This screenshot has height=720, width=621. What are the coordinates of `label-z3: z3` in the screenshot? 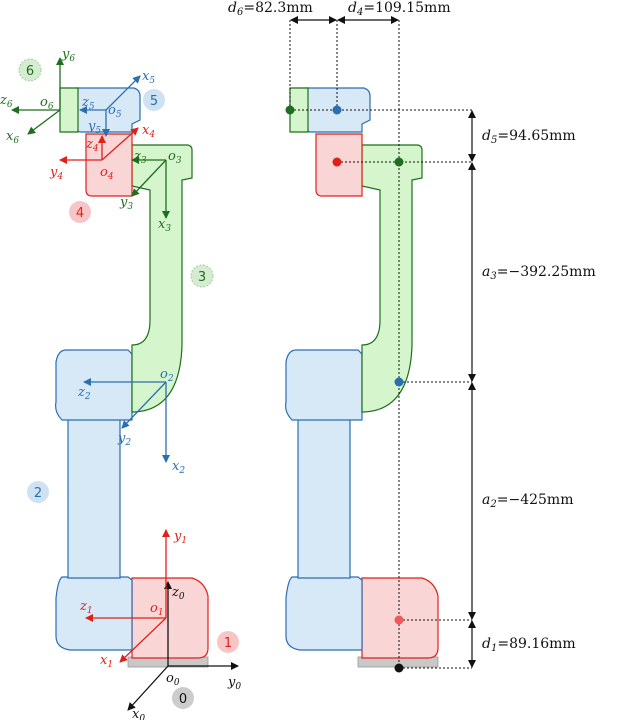 It's located at (140, 157).